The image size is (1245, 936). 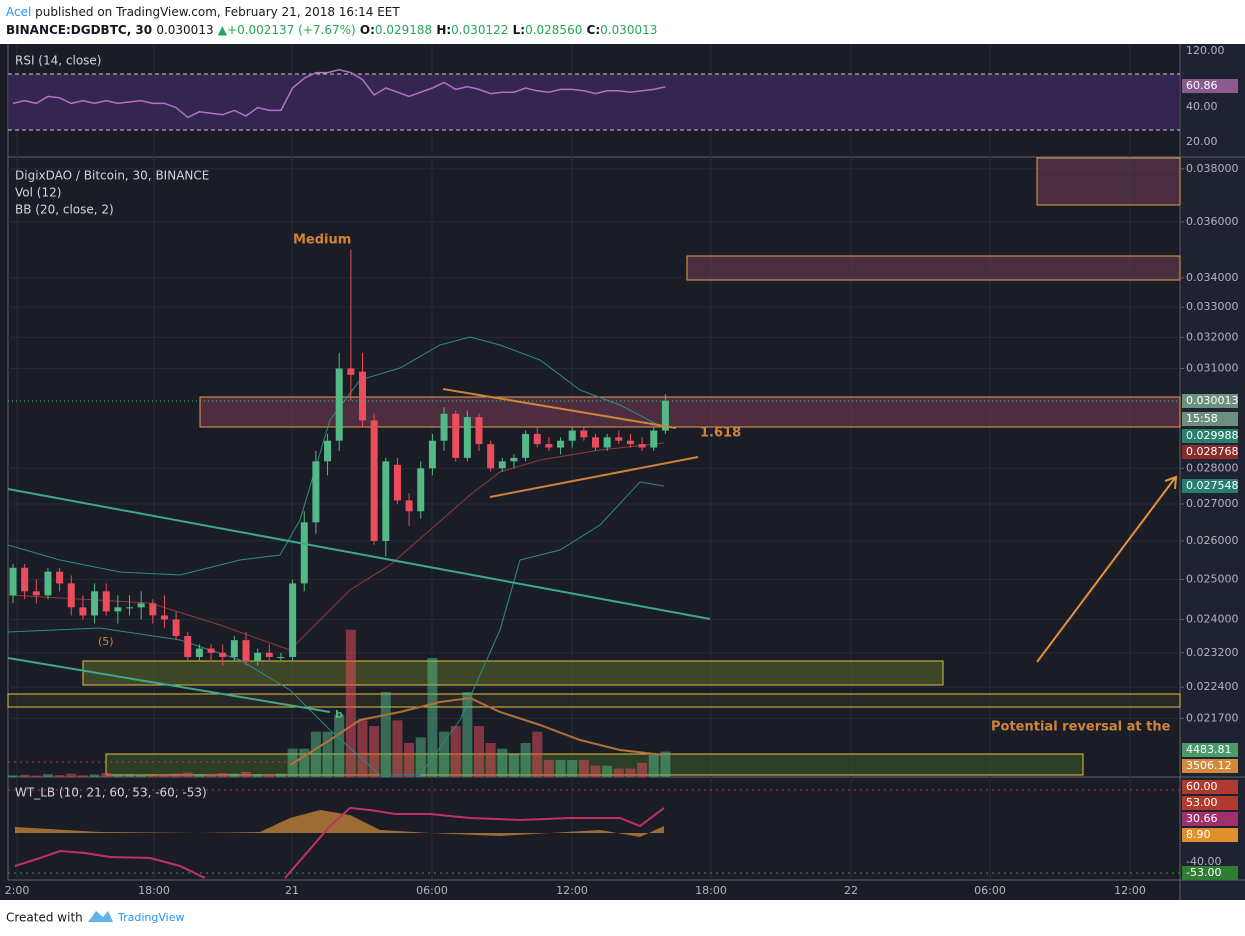 What do you see at coordinates (1202, 786) in the screenshot?
I see `wt-badge: 60.00` at bounding box center [1202, 786].